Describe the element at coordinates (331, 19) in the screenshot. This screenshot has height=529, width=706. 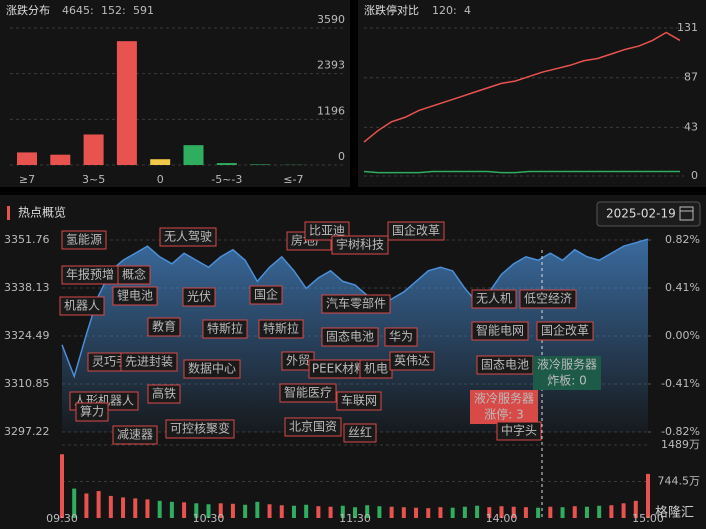
I see `y-tick-label: 3590` at that location.